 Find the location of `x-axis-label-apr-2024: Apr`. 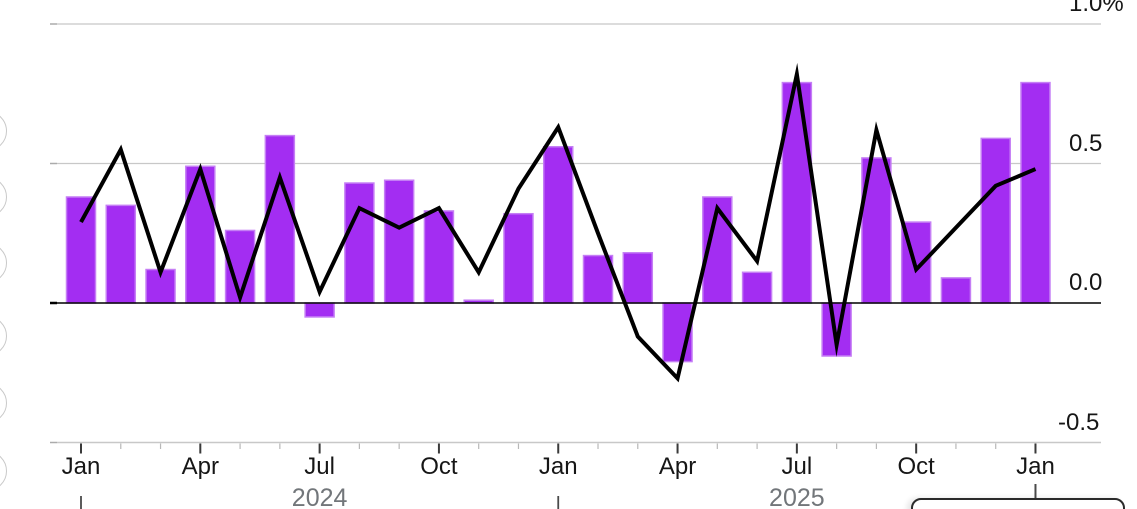

x-axis-label-apr-2024: Apr is located at coordinates (200, 466).